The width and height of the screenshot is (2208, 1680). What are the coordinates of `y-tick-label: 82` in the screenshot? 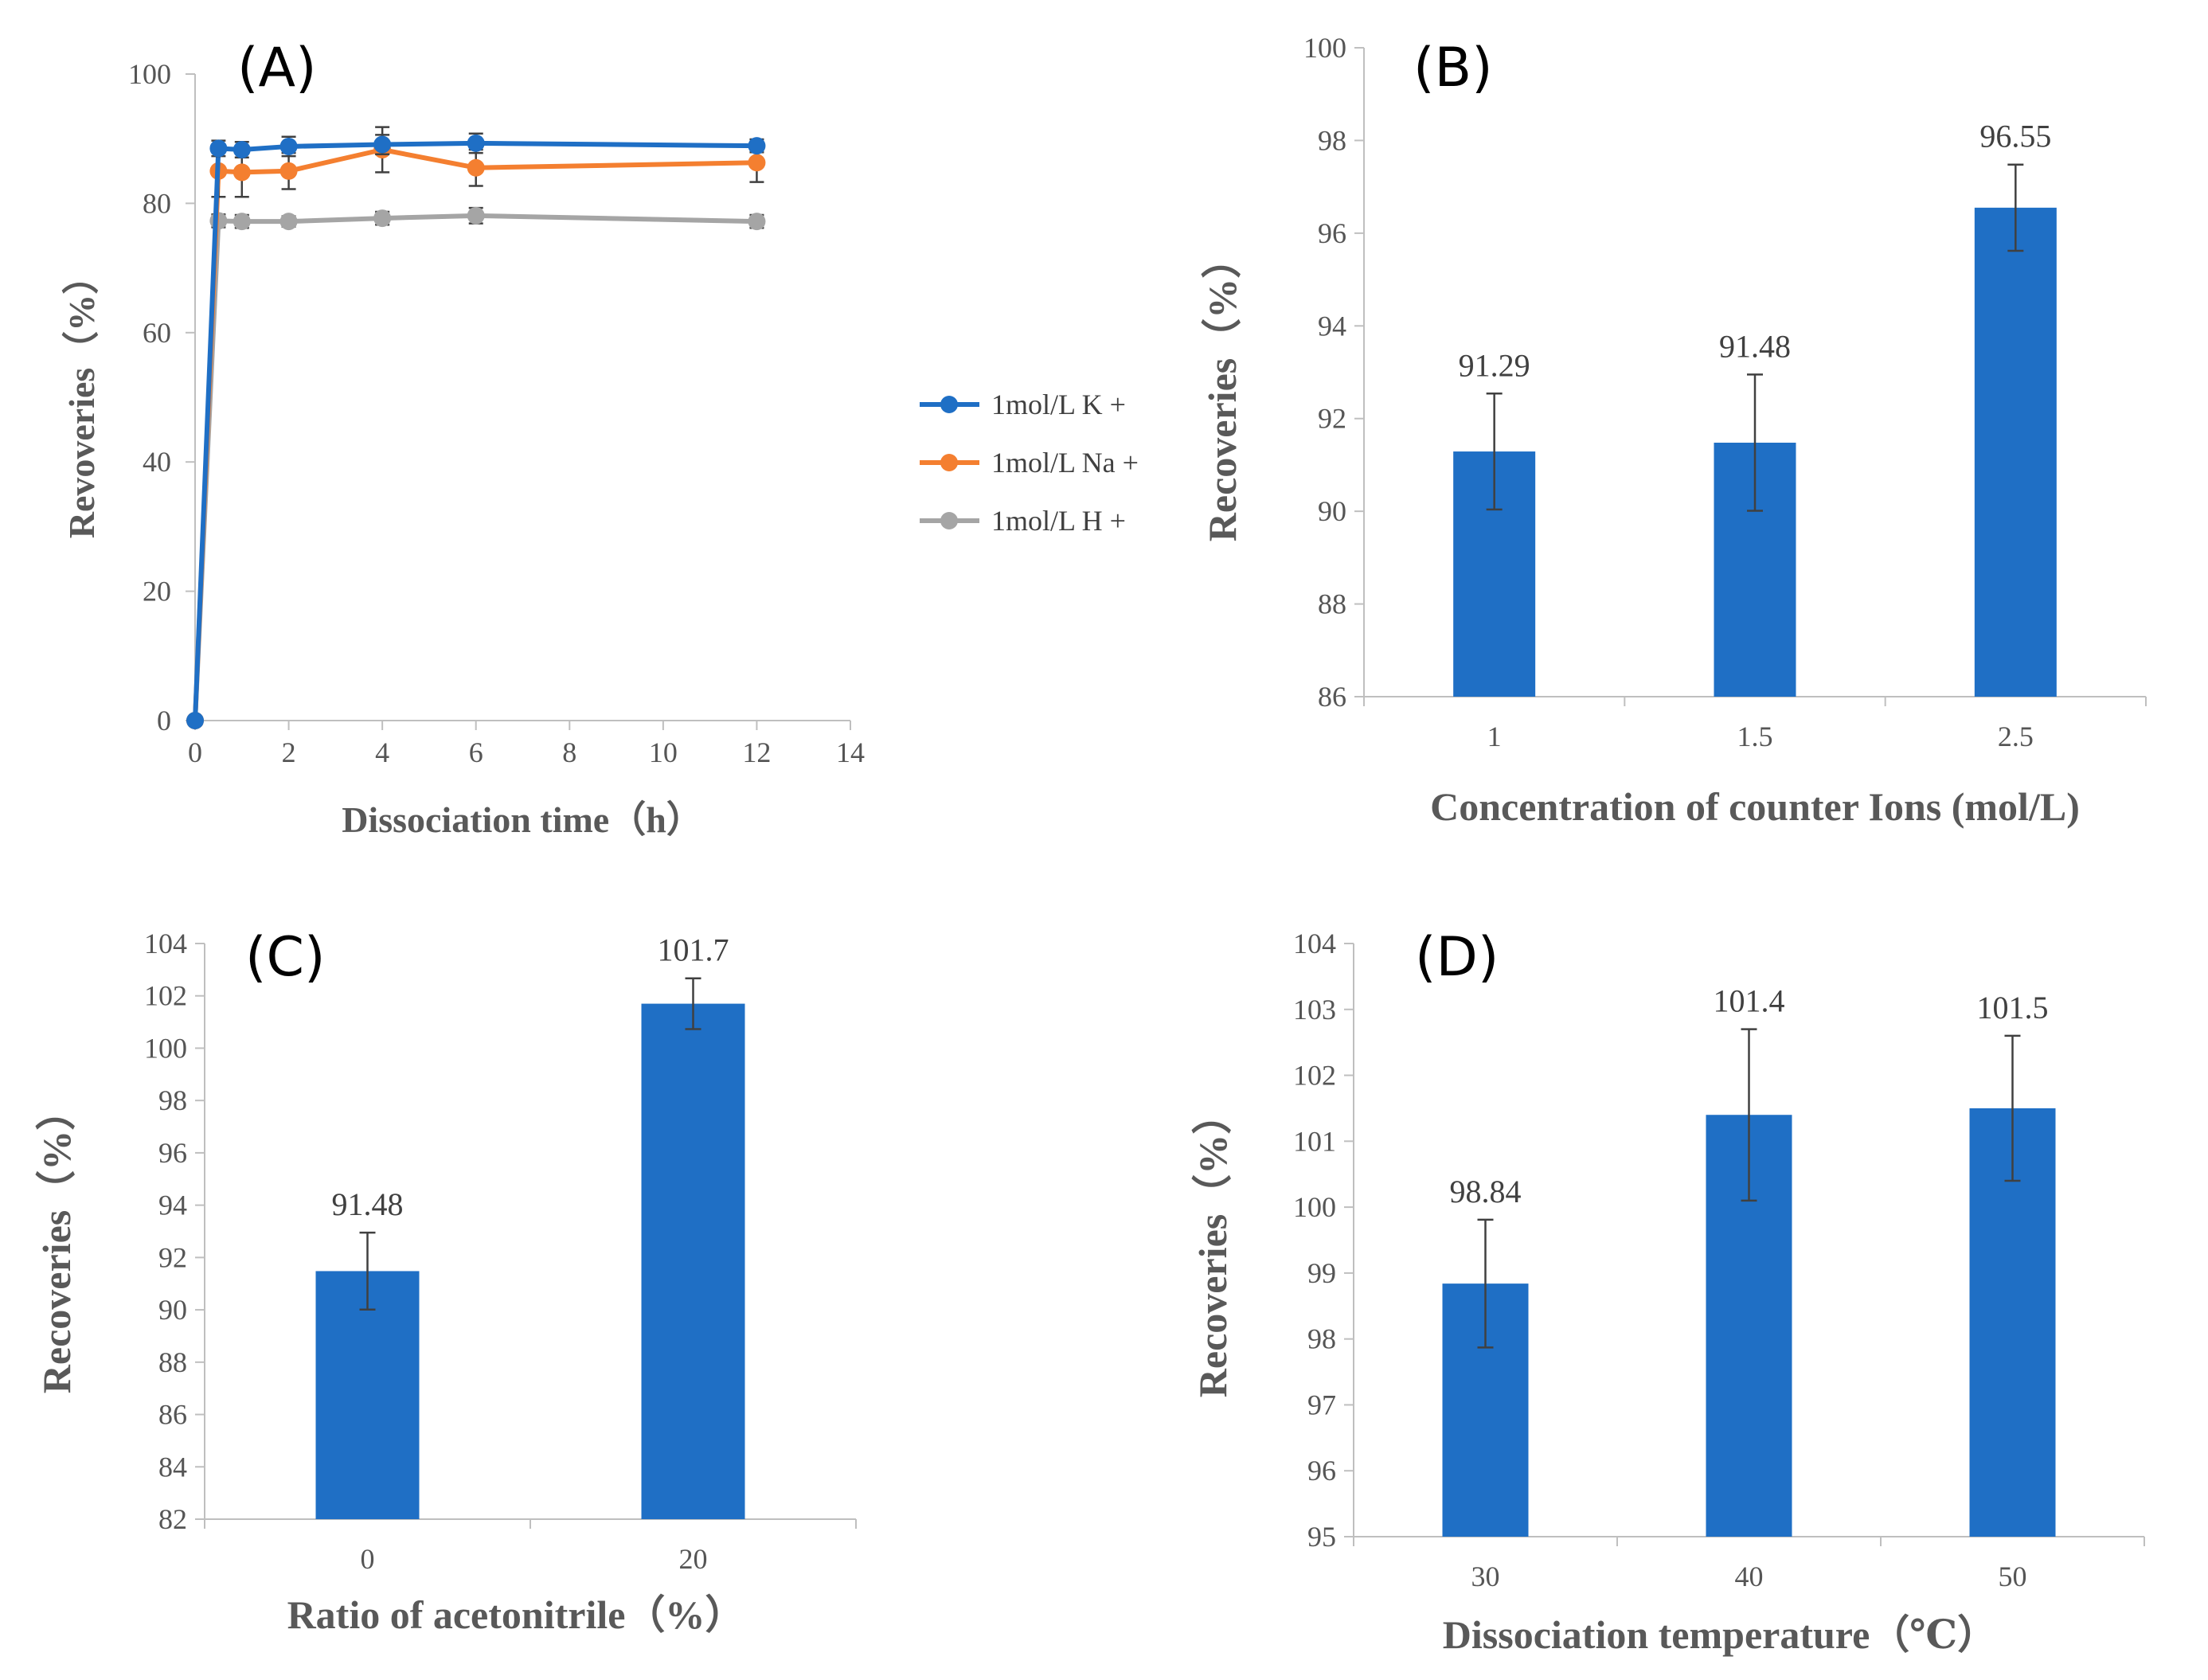 It's located at (173, 1519).